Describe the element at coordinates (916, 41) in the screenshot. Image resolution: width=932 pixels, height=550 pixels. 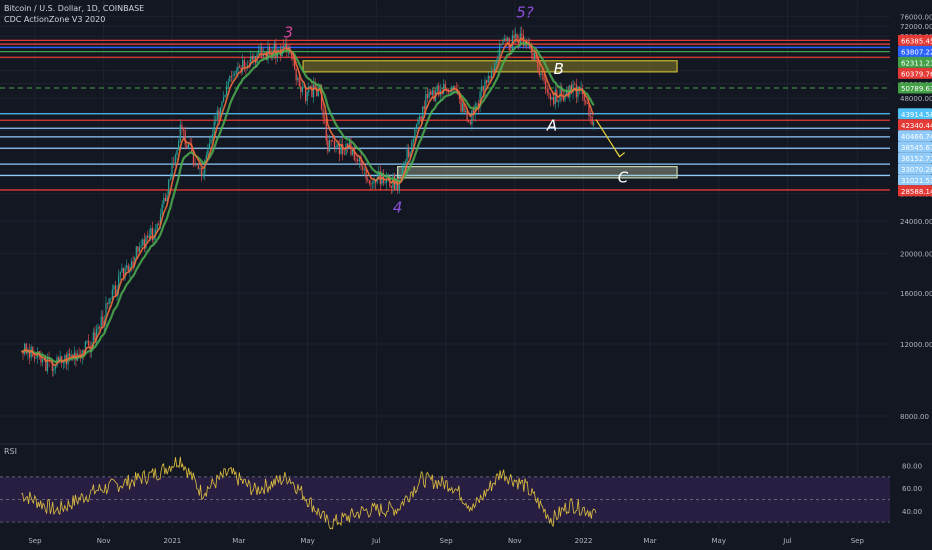
I see `level-badge-text: 66385.45` at that location.